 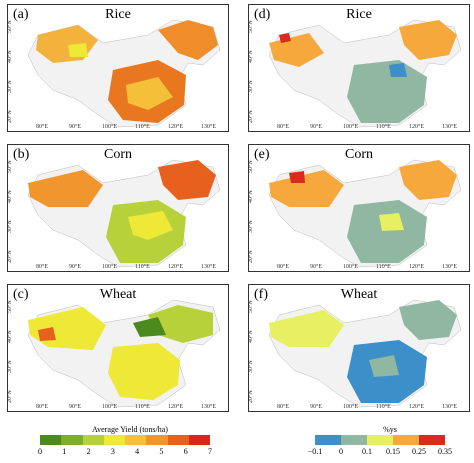 What do you see at coordinates (210, 451) in the screenshot?
I see `legend-tick-label: 7` at bounding box center [210, 451].